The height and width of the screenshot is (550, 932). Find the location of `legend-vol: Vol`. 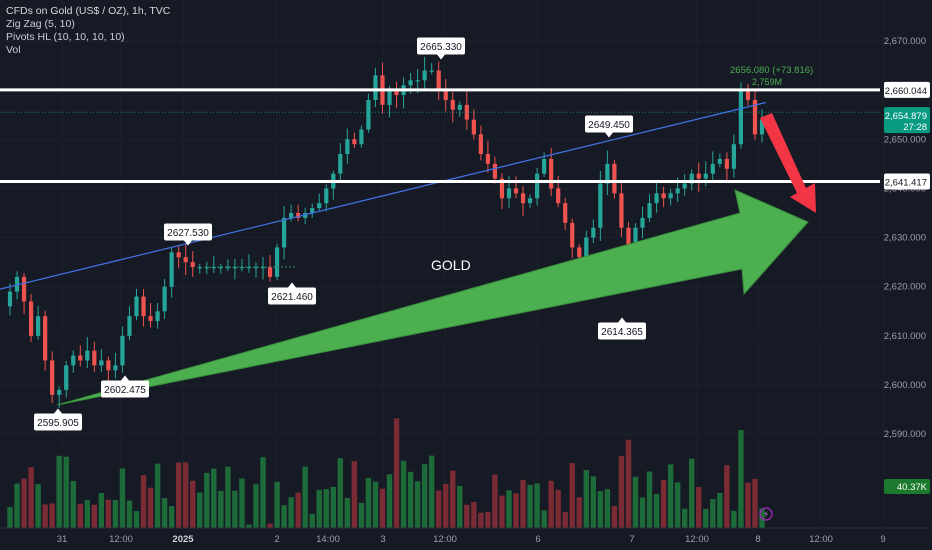

legend-vol: Vol is located at coordinates (13, 50).